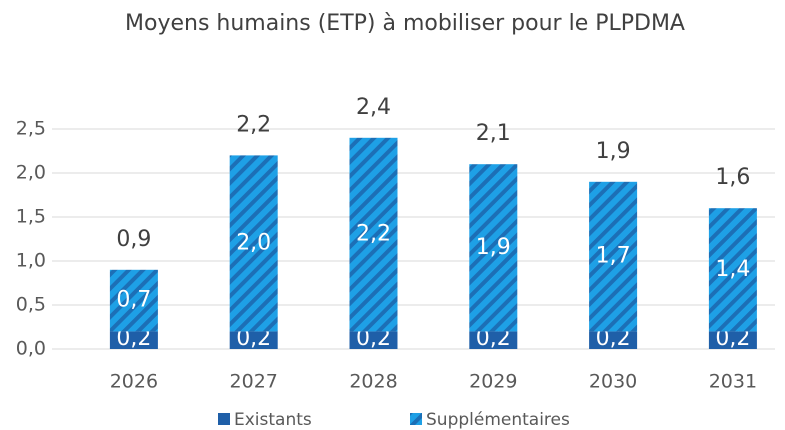 The image size is (785, 430). What do you see at coordinates (273, 420) in the screenshot?
I see `legend-label: Existants` at bounding box center [273, 420].